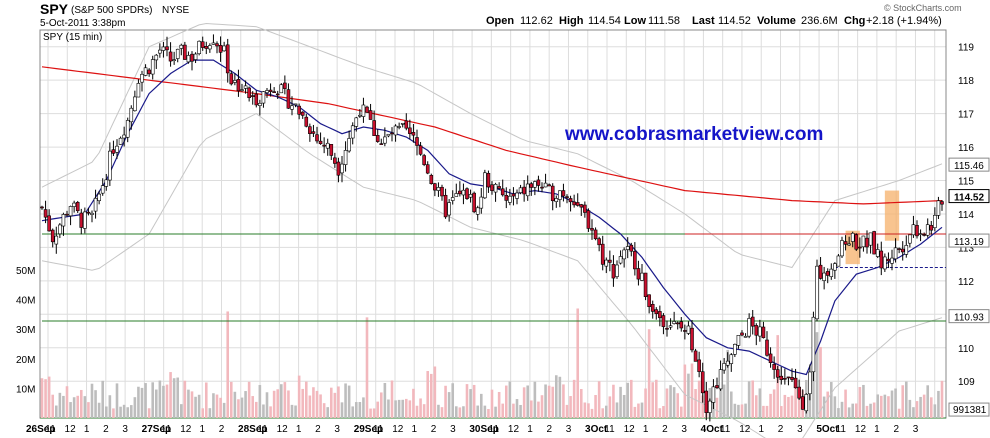  I want to click on exchange-label: NYSE, so click(176, 10).